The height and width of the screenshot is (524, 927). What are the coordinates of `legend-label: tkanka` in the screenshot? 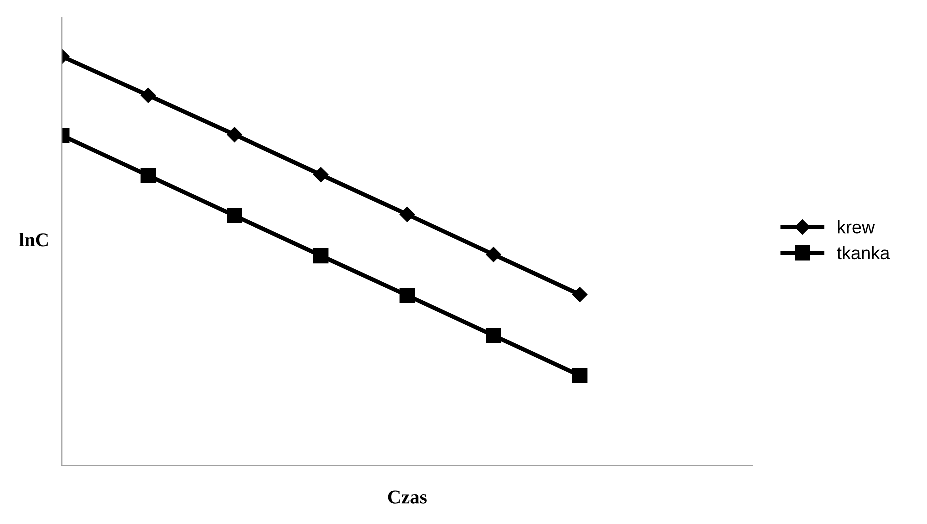 It's located at (863, 253).